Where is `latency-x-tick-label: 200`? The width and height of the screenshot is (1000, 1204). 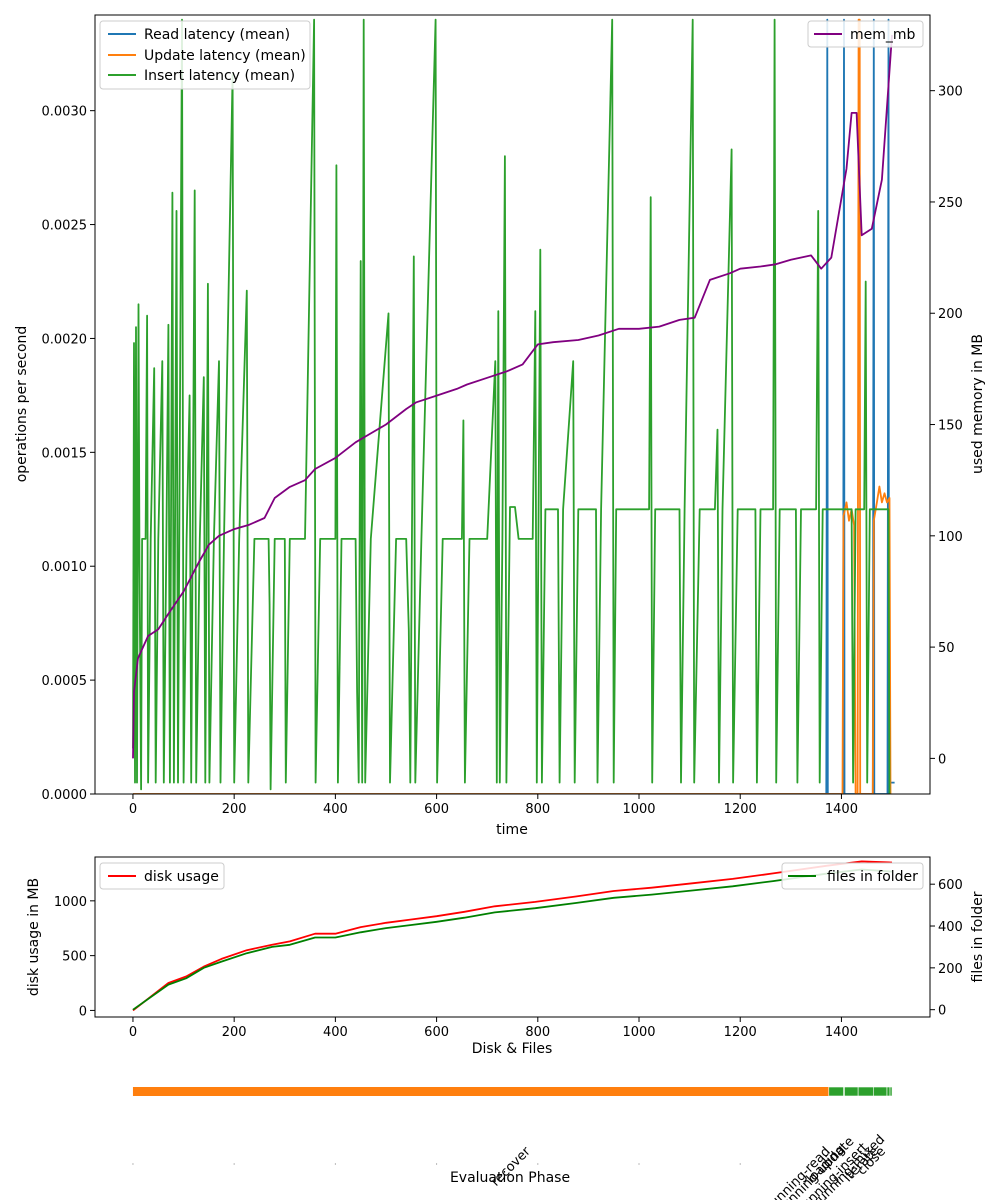
latency-x-tick-label: 200 is located at coordinates (234, 809).